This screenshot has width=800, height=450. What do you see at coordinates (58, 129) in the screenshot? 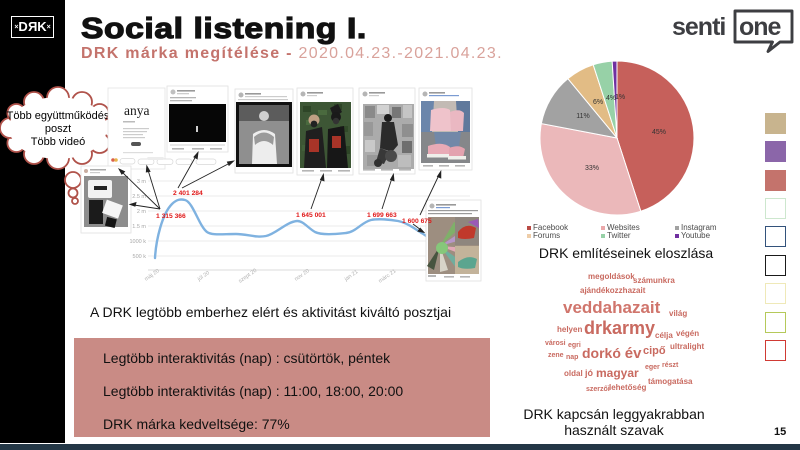
I see `svg-text: poszt` at bounding box center [58, 129].